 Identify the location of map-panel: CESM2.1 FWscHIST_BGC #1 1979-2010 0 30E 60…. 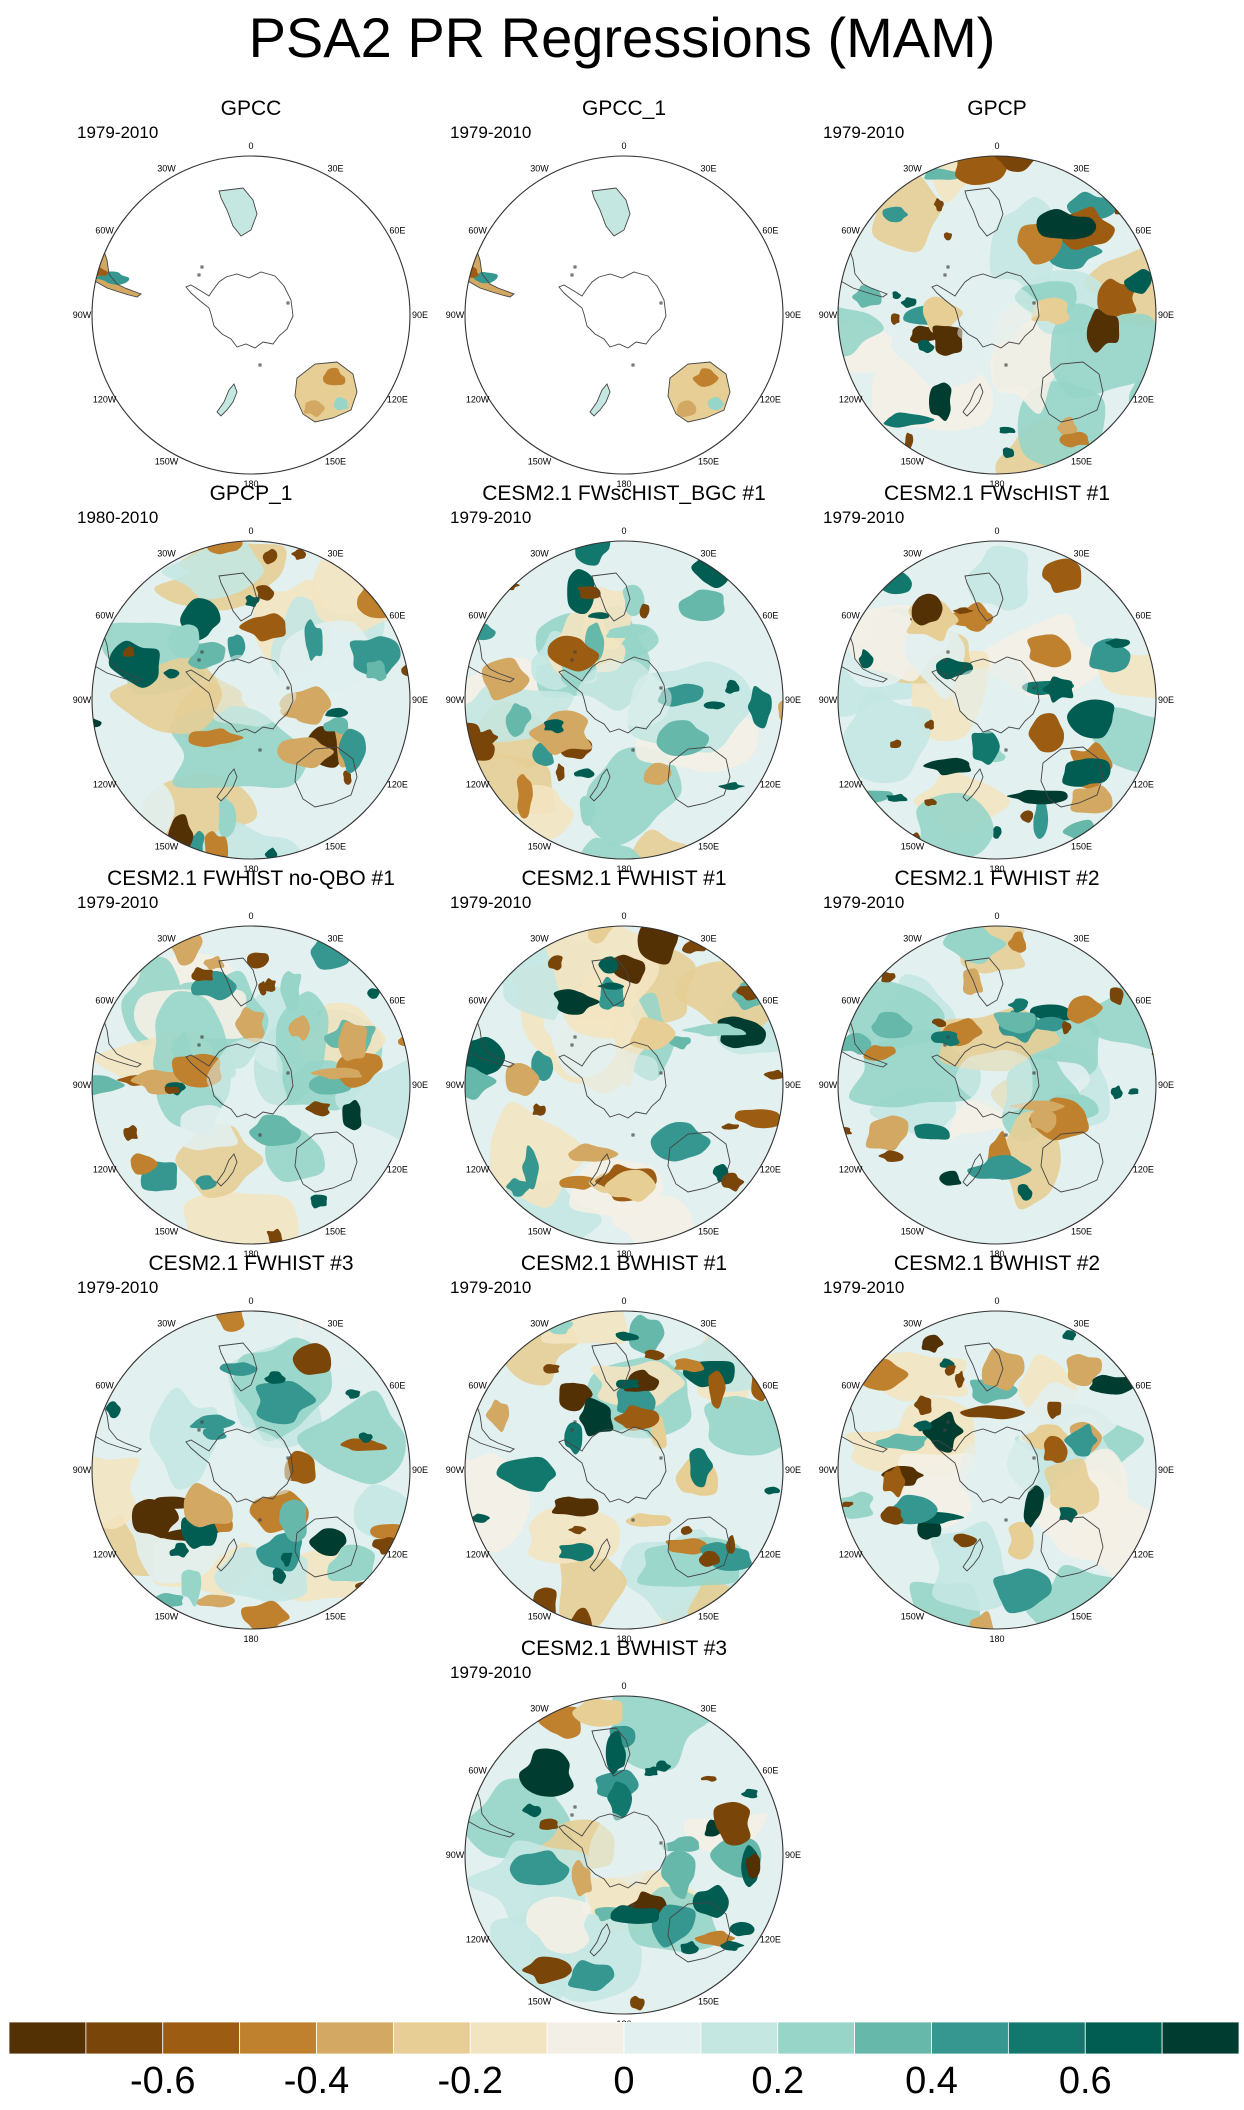
(624, 677).